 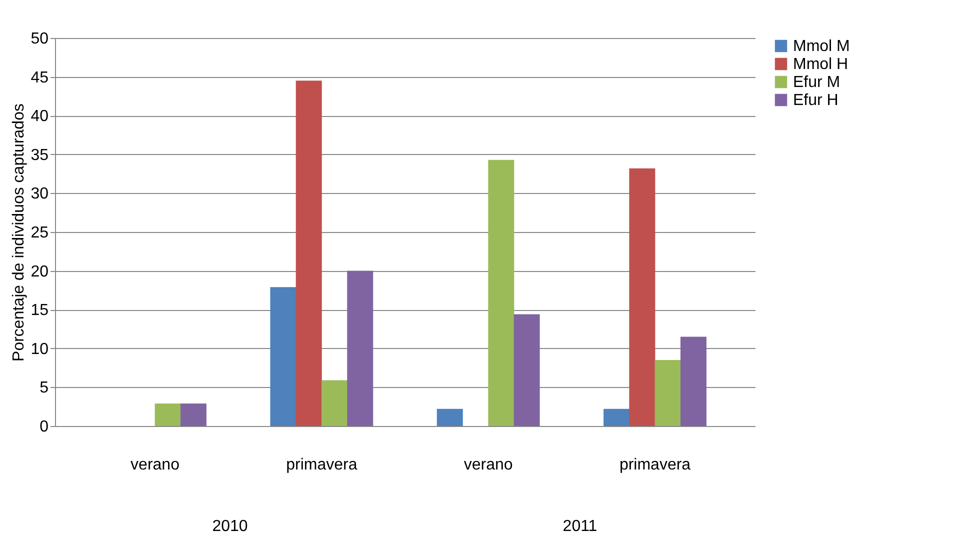 I want to click on y-tick-label: 0, so click(x=44, y=427).